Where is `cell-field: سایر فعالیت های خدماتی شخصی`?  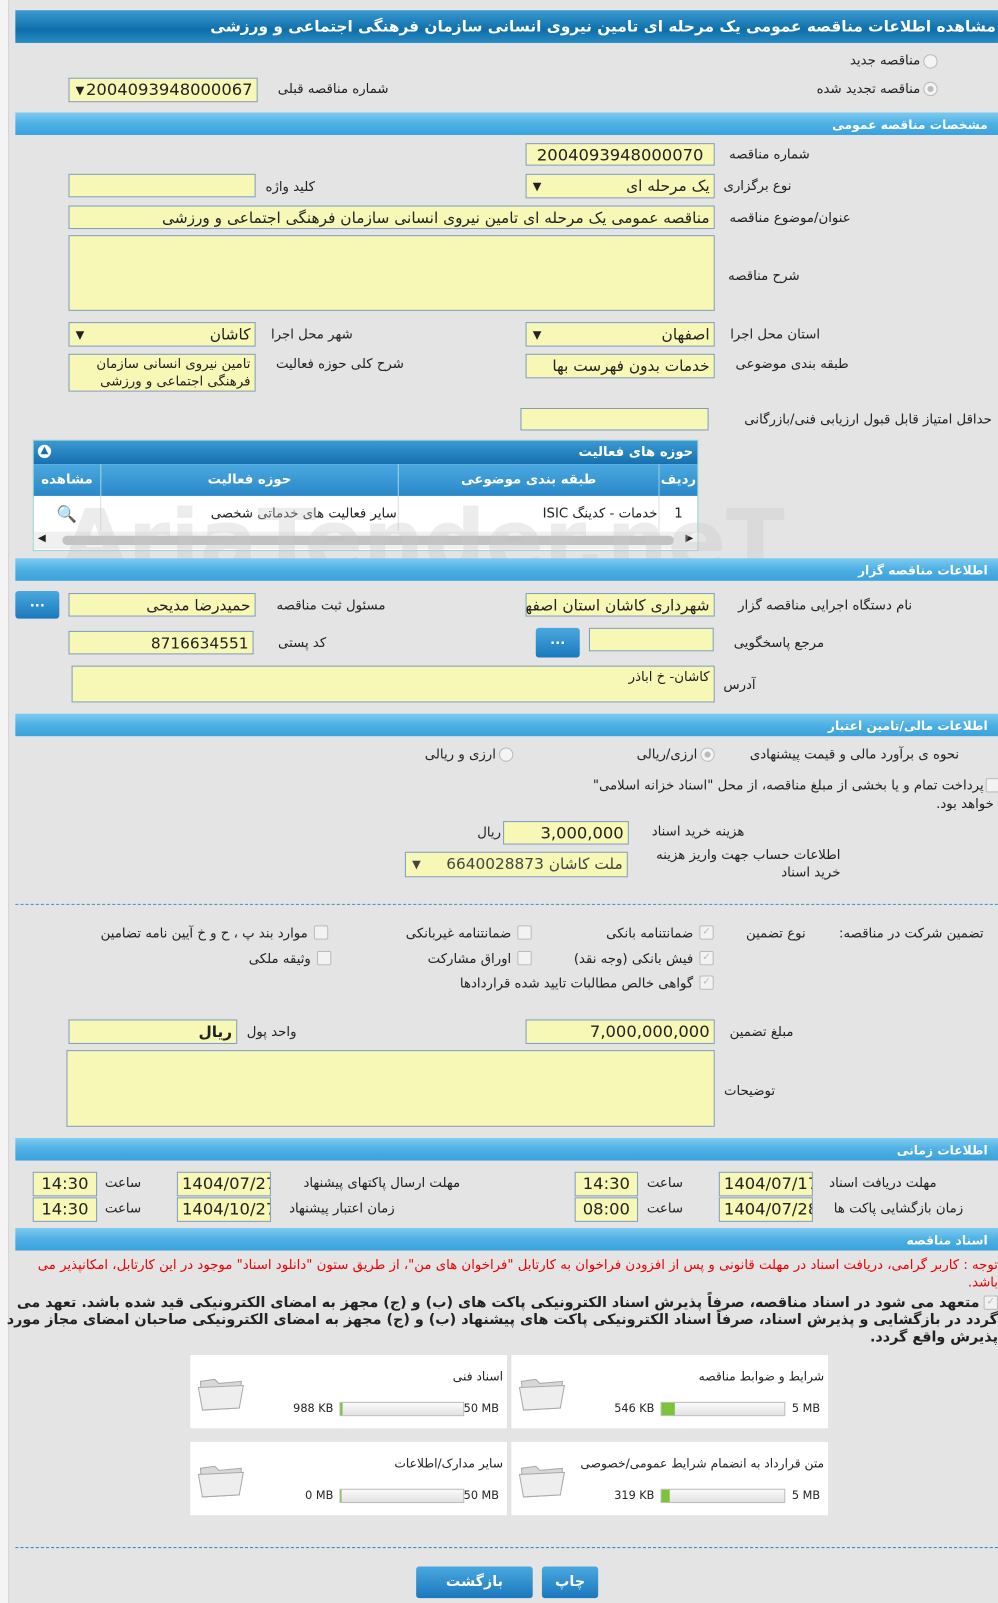 cell-field: سایر فعالیت های خدماتی شخصی is located at coordinates (249, 513).